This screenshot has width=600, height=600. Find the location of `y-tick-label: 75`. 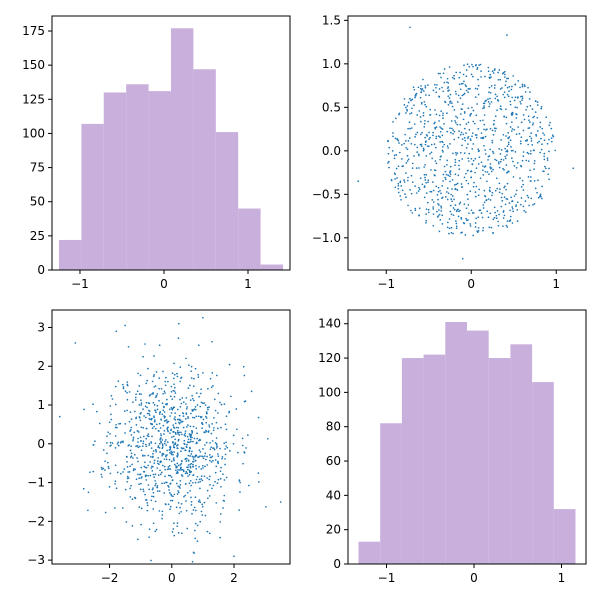

y-tick-label: 75 is located at coordinates (37, 168).